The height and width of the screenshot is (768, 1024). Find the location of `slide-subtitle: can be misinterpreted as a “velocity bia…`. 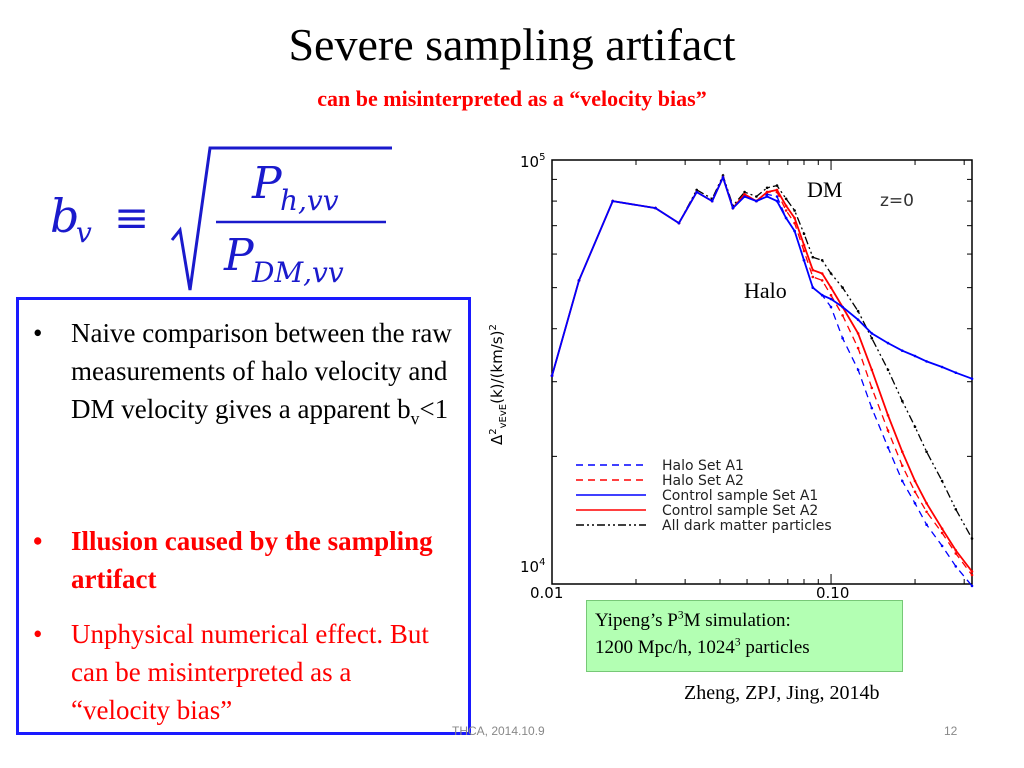

slide-subtitle: can be misinterpreted as a “velocity bia… is located at coordinates (512, 98).